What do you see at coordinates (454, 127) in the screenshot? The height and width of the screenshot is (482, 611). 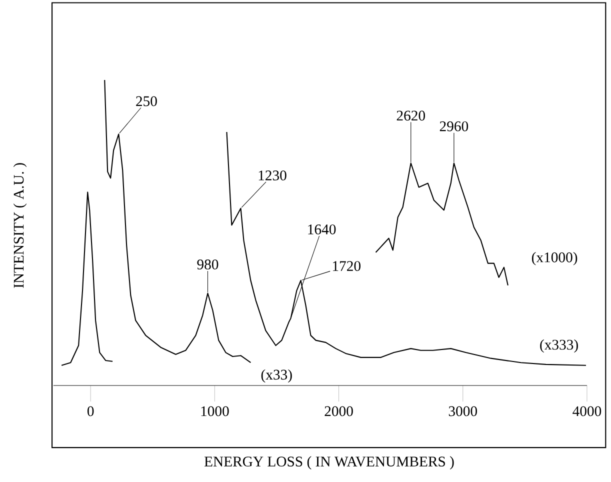 I see `annotation: 2960` at bounding box center [454, 127].